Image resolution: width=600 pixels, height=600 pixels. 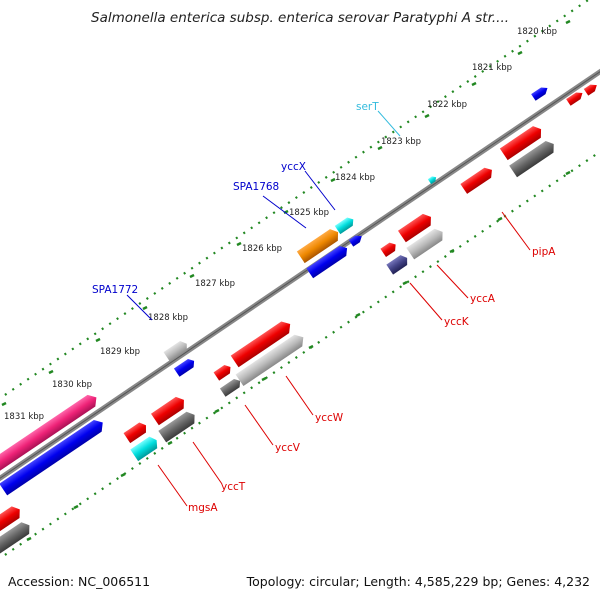 I want to click on tick-label: 1826 kbp, so click(x=262, y=249).